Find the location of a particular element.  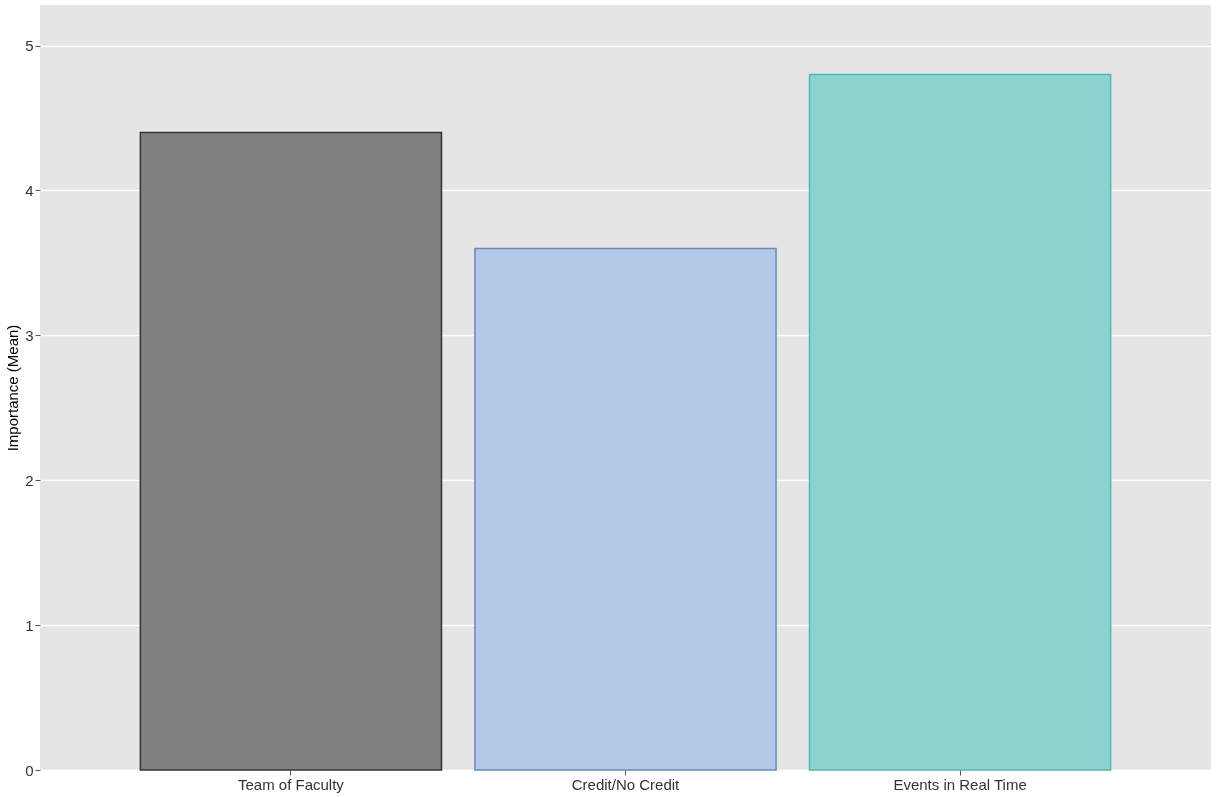

y-tick-label: 1 is located at coordinates (29, 625).